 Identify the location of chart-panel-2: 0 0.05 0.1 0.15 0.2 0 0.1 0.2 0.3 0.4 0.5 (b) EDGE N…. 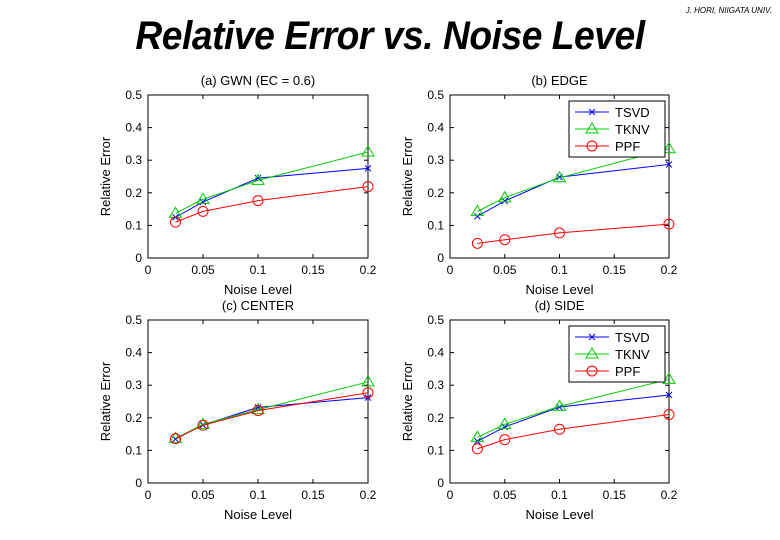
(539, 185).